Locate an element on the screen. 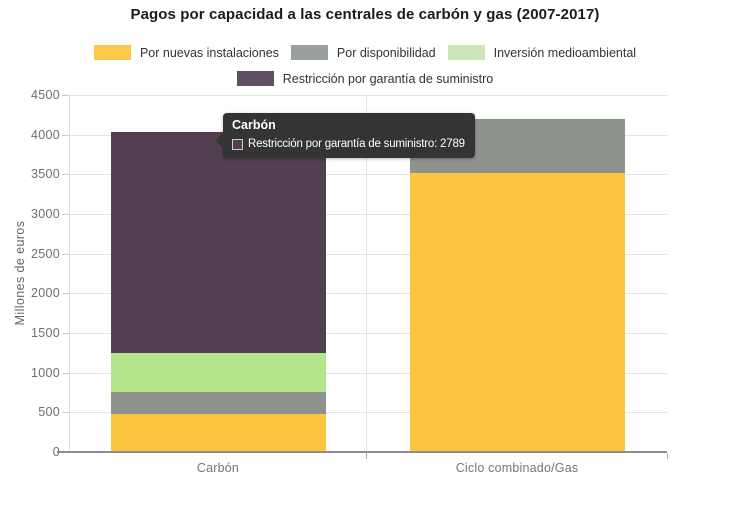  legend-label: Inversión medioambiental is located at coordinates (565, 52).